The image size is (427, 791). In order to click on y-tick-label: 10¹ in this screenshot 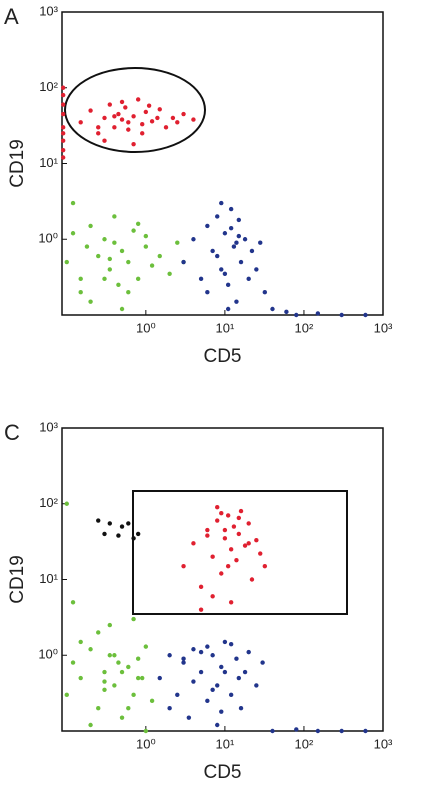, I will do `click(48, 578)`.